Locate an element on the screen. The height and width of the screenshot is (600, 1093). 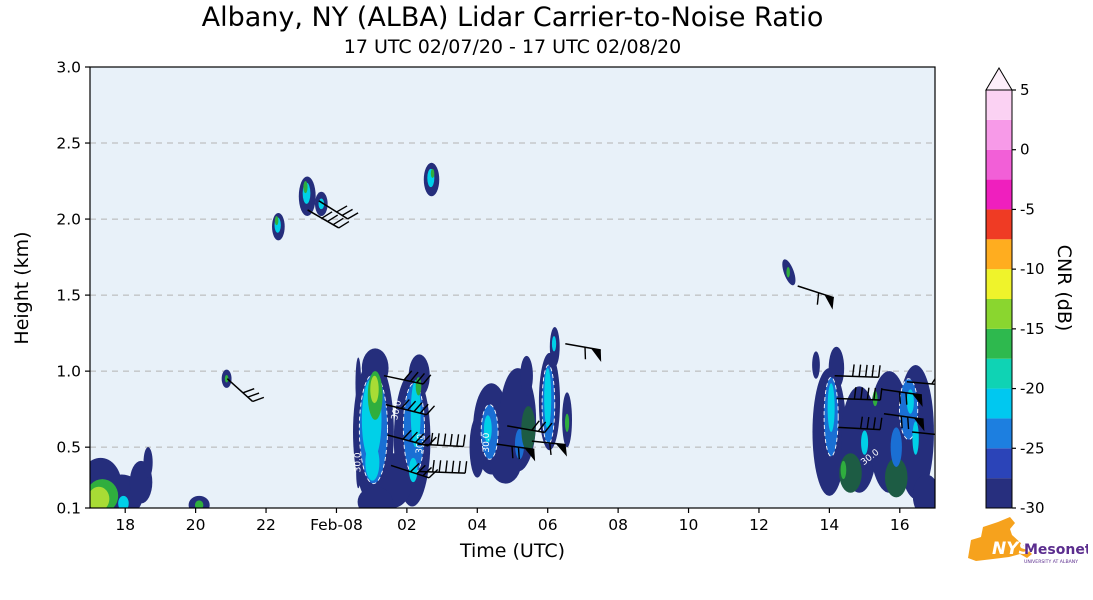
x-tick-label: 10 is located at coordinates (689, 525).